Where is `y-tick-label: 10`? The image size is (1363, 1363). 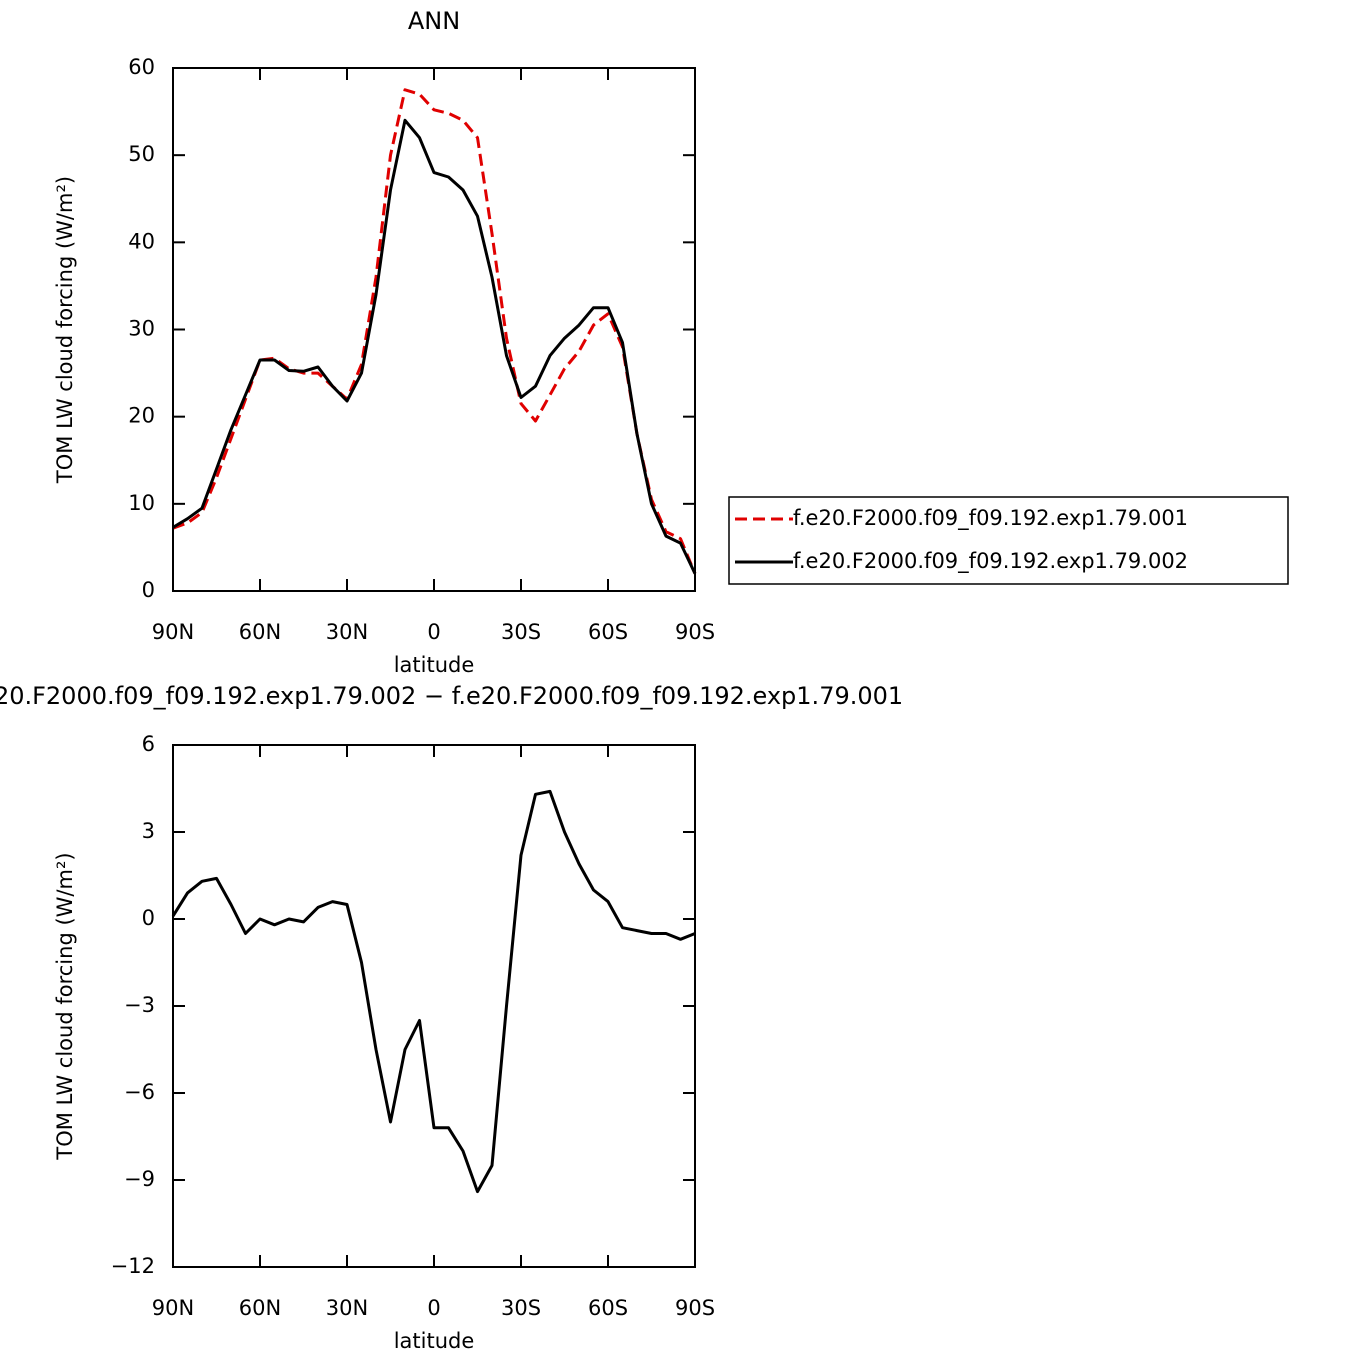 y-tick-label: 10 is located at coordinates (141, 503).